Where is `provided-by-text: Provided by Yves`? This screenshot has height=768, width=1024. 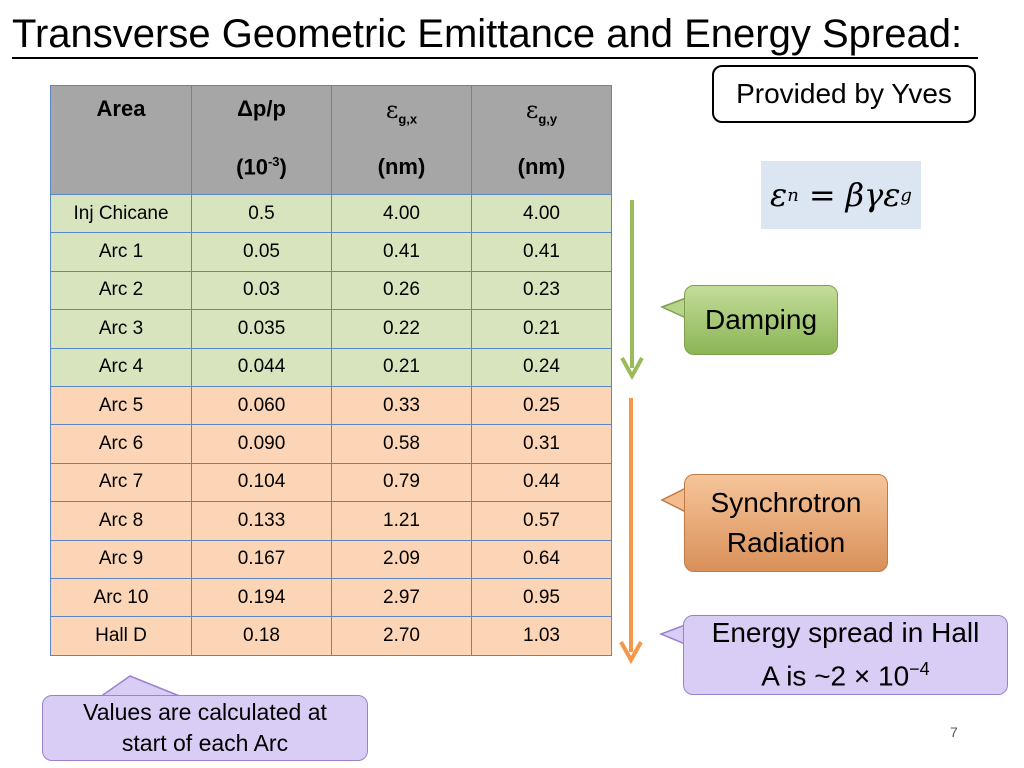
provided-by-text: Provided by Yves is located at coordinates (844, 93).